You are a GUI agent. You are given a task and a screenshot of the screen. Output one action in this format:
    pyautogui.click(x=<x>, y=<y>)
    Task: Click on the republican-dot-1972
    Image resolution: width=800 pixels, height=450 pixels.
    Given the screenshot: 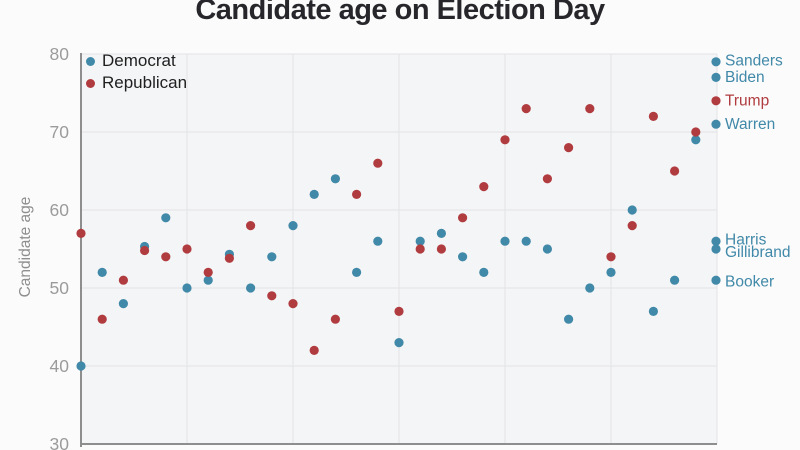 What is the action you would take?
    pyautogui.click(x=463, y=218)
    